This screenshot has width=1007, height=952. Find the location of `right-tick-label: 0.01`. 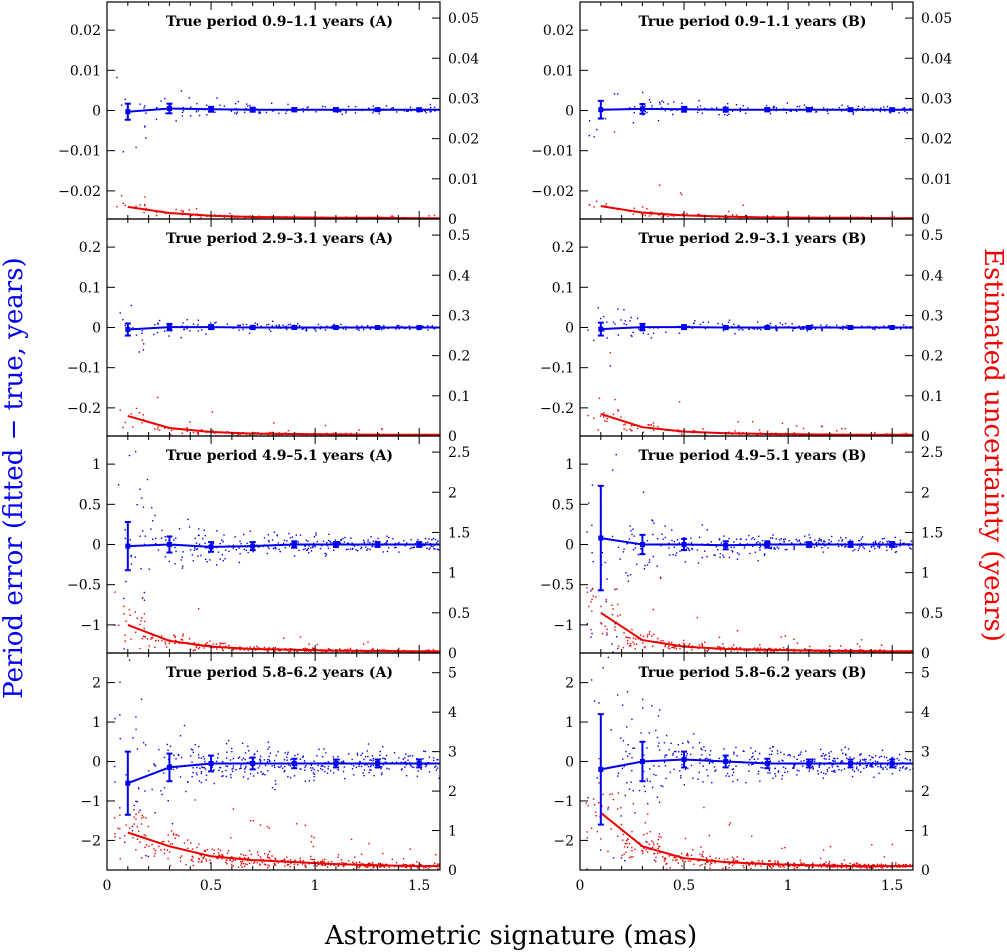

right-tick-label: 0.01 is located at coordinates (463, 180).